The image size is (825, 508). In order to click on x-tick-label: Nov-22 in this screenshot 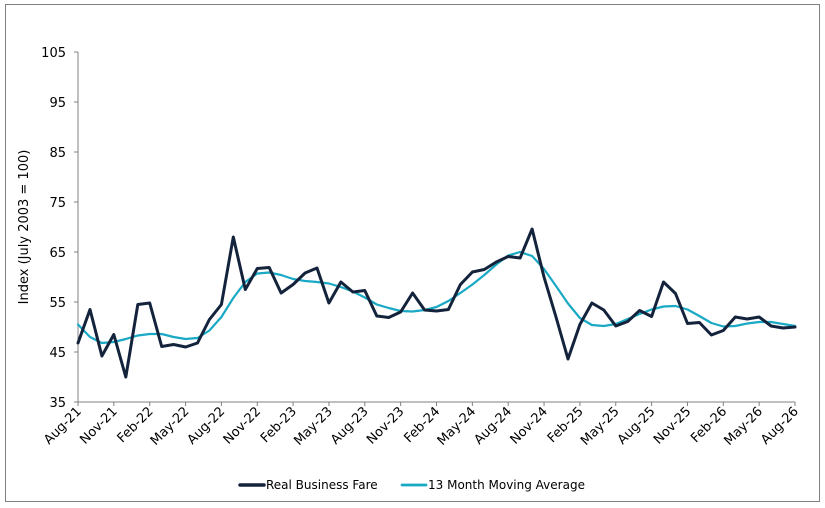, I will do `click(242, 425)`.